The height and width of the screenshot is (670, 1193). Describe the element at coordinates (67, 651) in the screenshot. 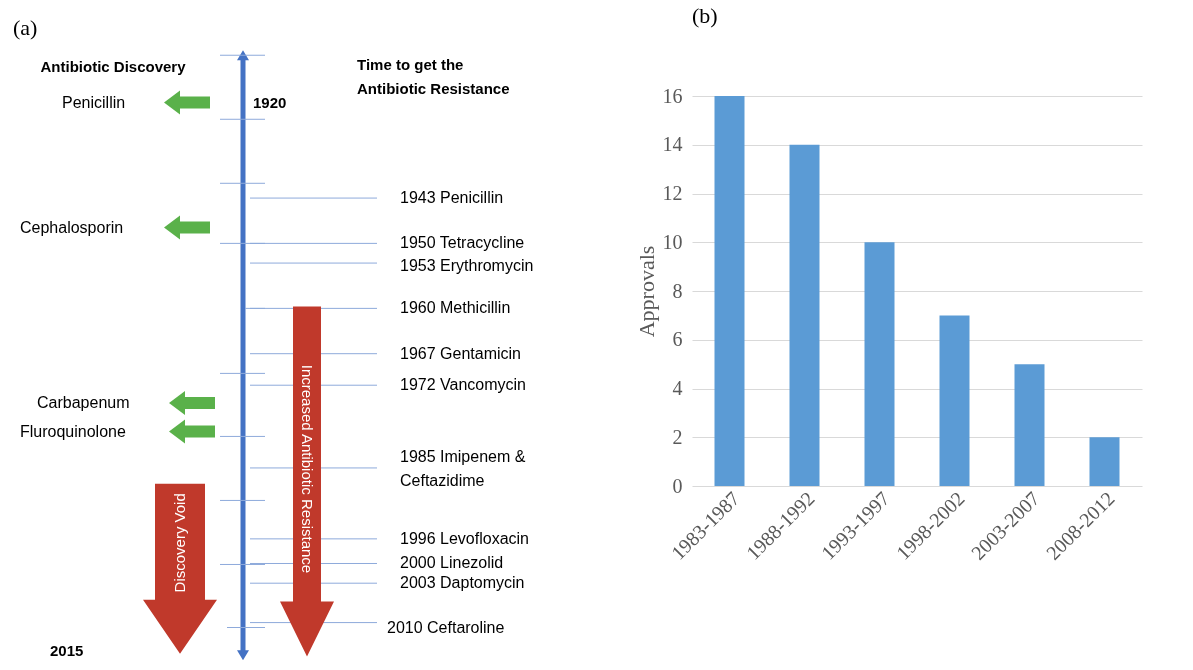

I see `text: 2015` at that location.